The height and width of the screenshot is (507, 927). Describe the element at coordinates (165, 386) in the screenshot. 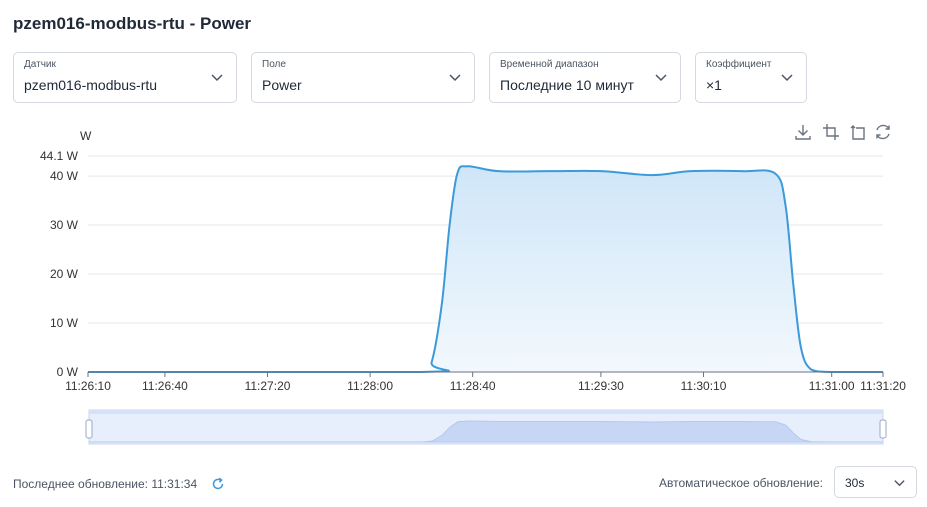

I see `x-tick-label: 11:26:40` at that location.